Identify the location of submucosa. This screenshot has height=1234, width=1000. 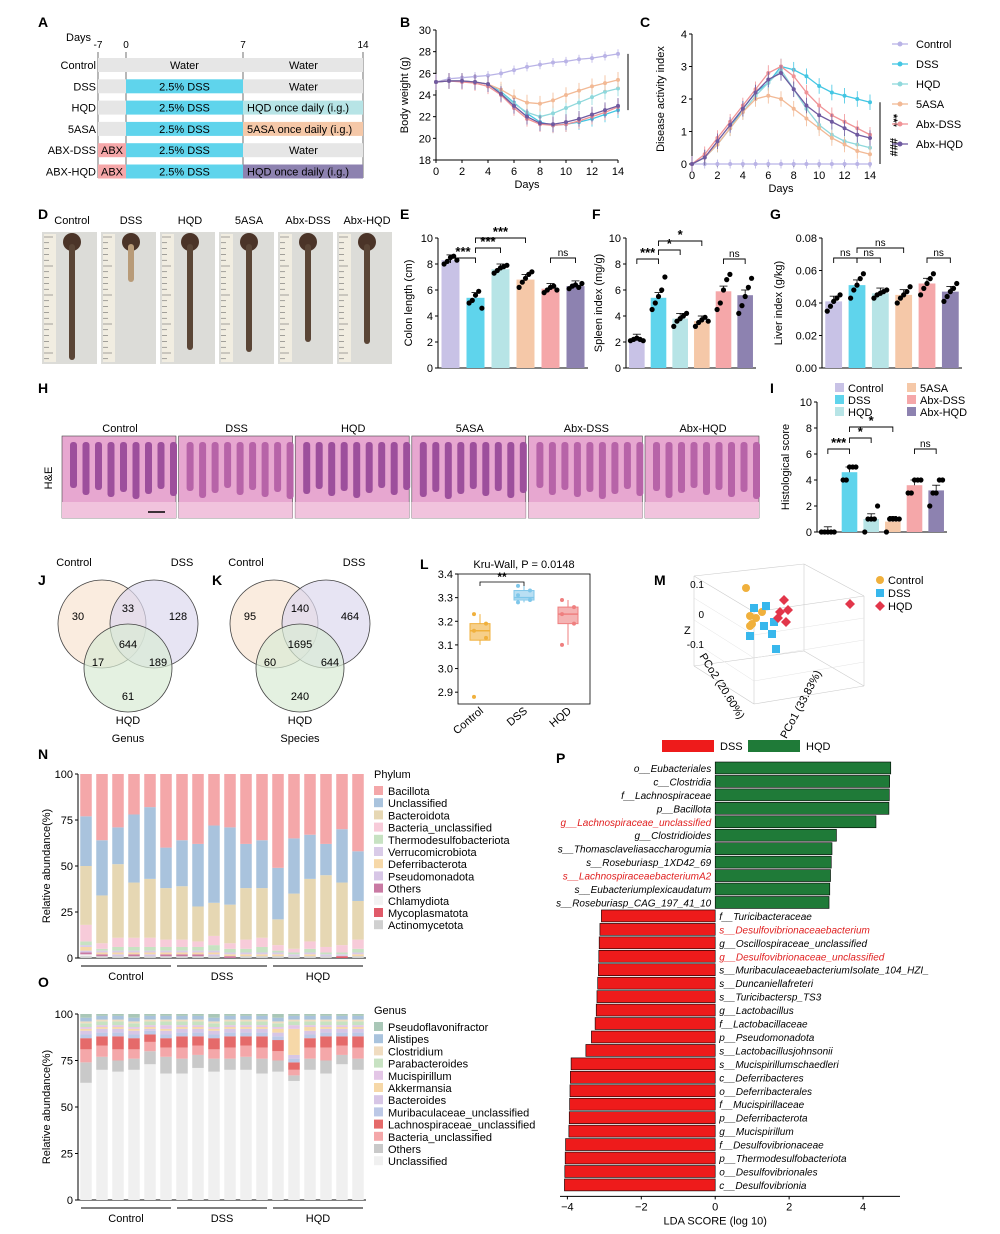
(235, 510).